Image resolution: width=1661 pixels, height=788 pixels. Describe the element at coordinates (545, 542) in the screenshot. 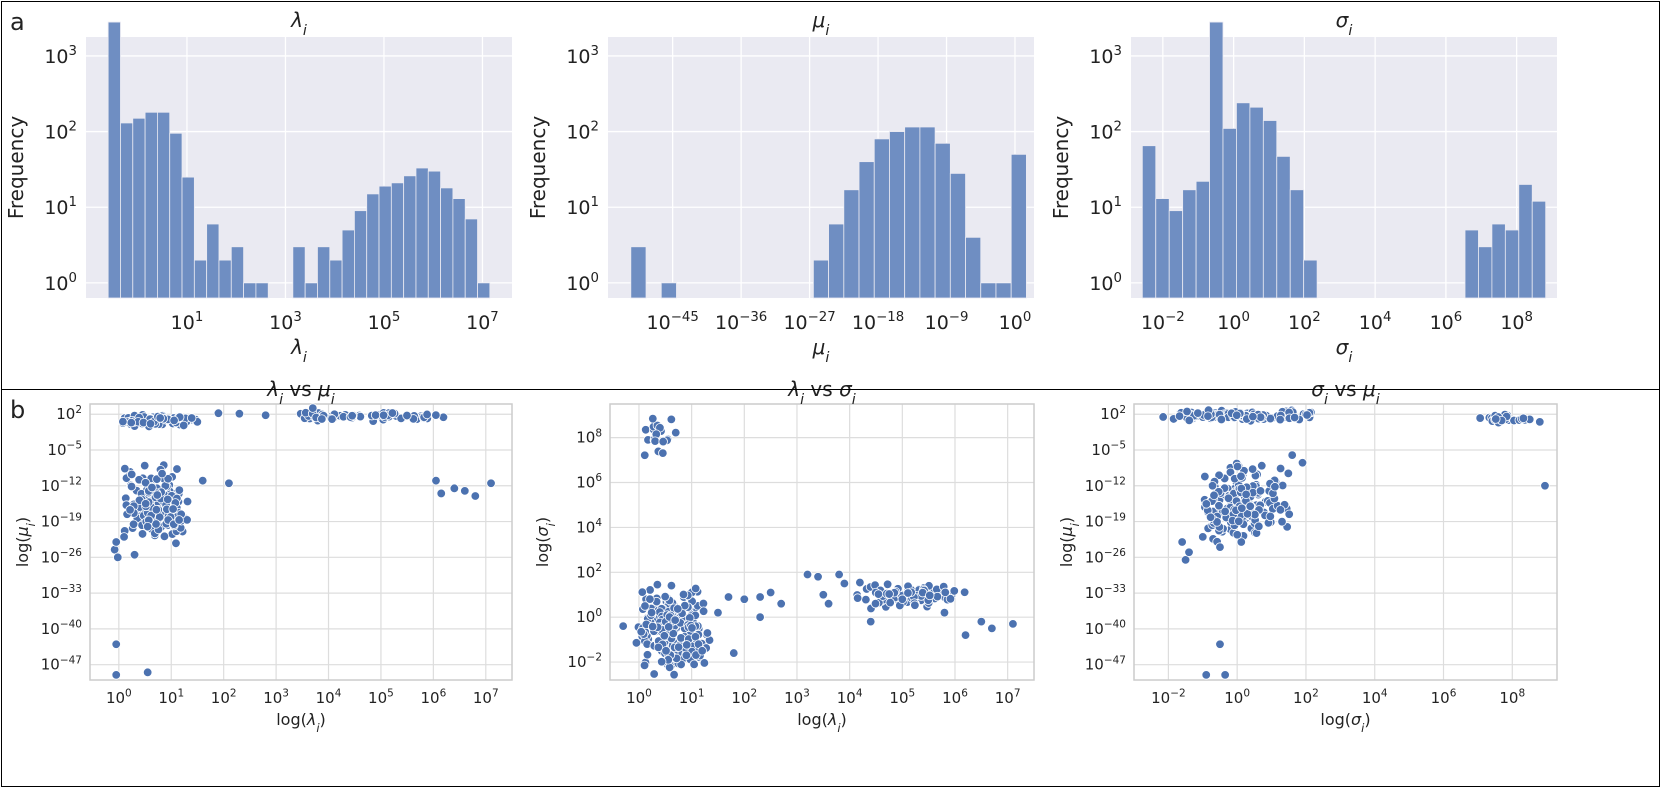

I see `y-axis-label: log(σi)` at that location.